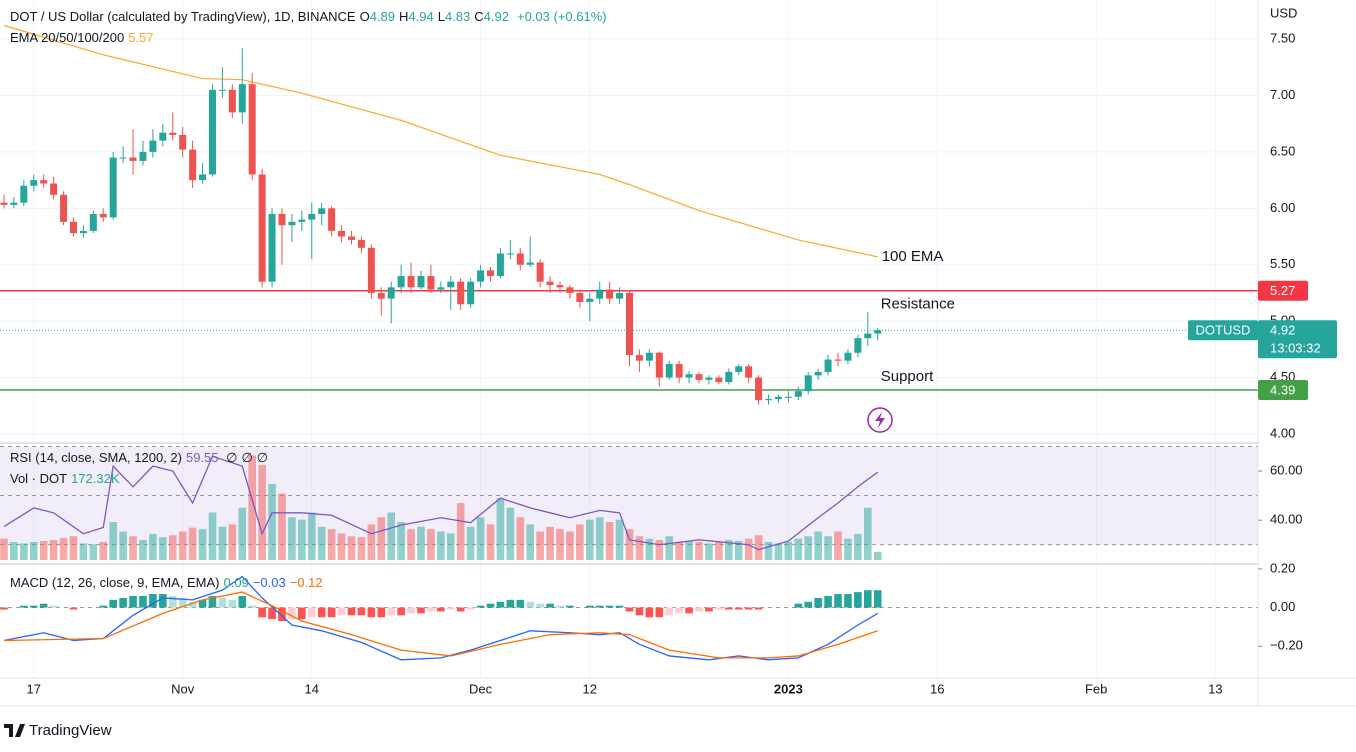 The height and width of the screenshot is (752, 1356). What do you see at coordinates (1282, 389) in the screenshot?
I see `level-tag-label: 4.39` at bounding box center [1282, 389].